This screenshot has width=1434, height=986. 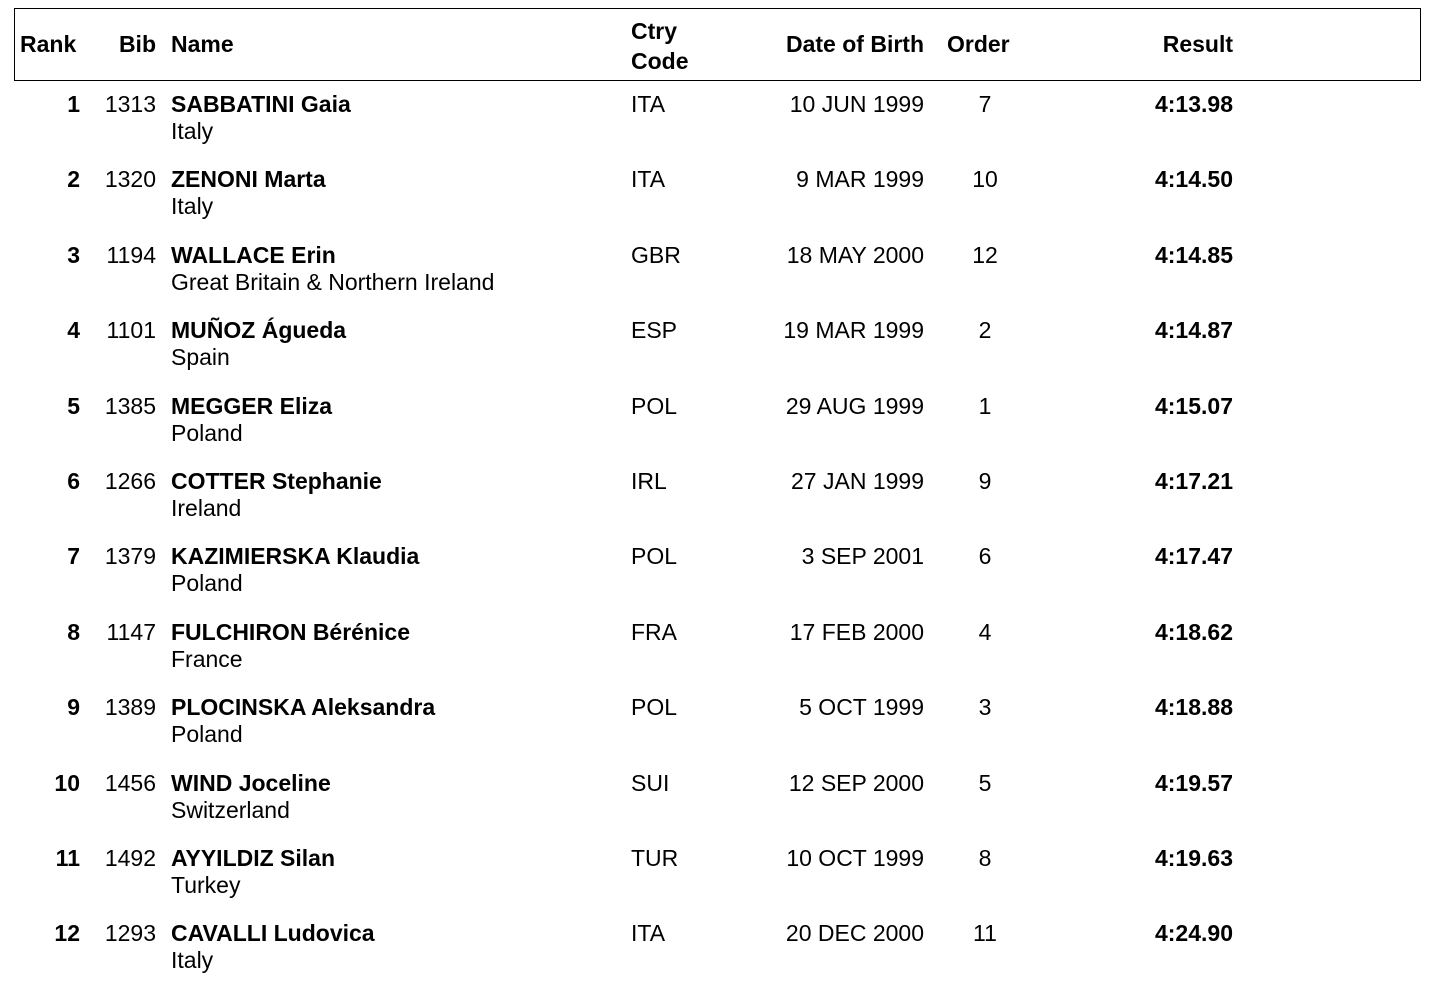 What do you see at coordinates (985, 707) in the screenshot?
I see `order: 3` at bounding box center [985, 707].